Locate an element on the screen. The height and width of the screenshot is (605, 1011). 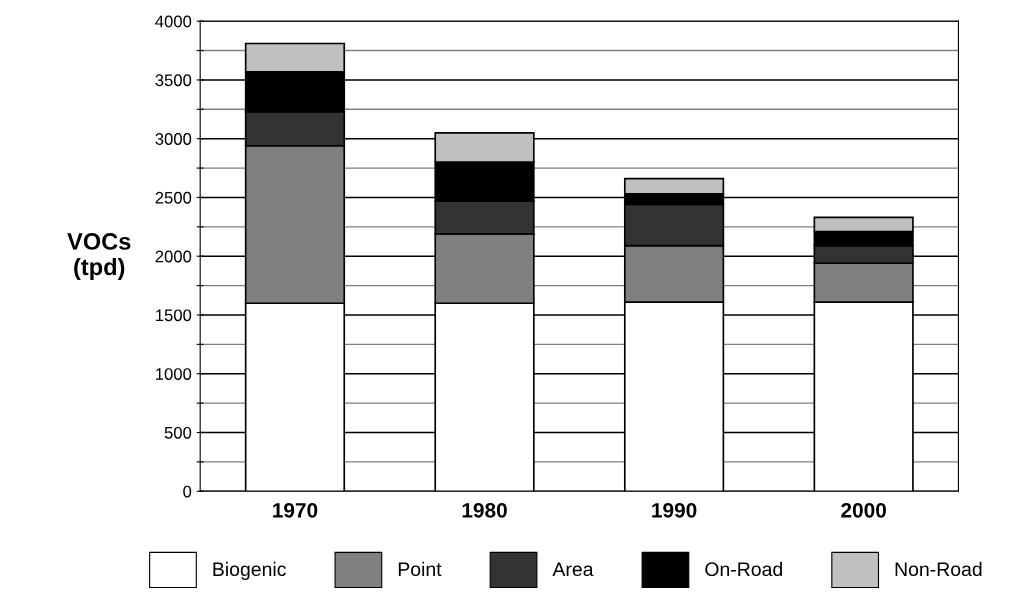
x-tick-label: 1980 is located at coordinates (484, 510).